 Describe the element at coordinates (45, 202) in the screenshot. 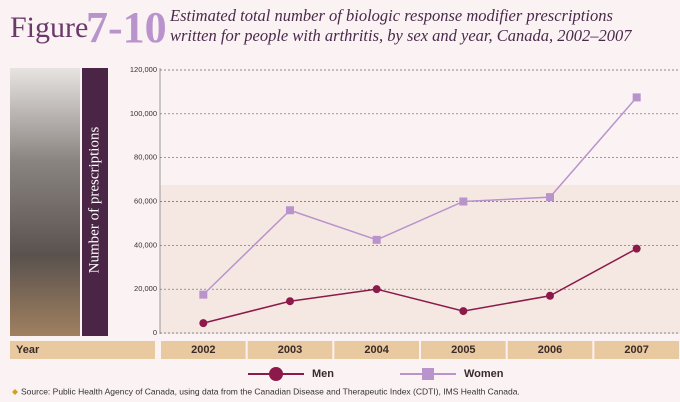

I see `photo` at that location.